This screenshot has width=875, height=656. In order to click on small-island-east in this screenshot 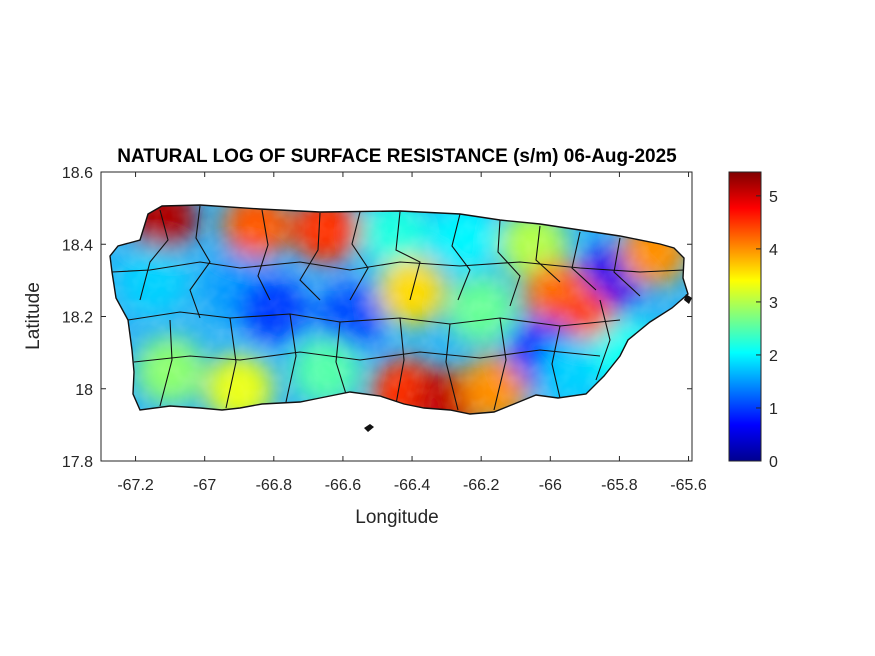, I will do `click(688, 299)`.